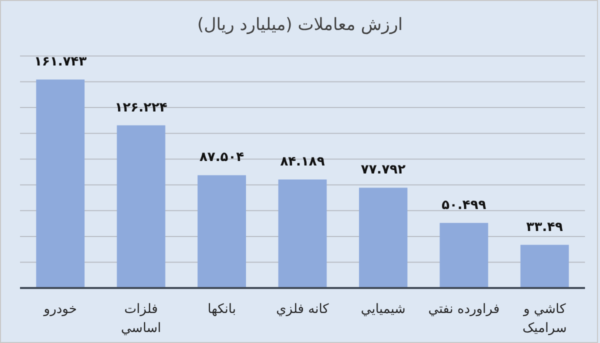  Describe the element at coordinates (59, 309) in the screenshot. I see `x-tick-label: خودرو` at that location.